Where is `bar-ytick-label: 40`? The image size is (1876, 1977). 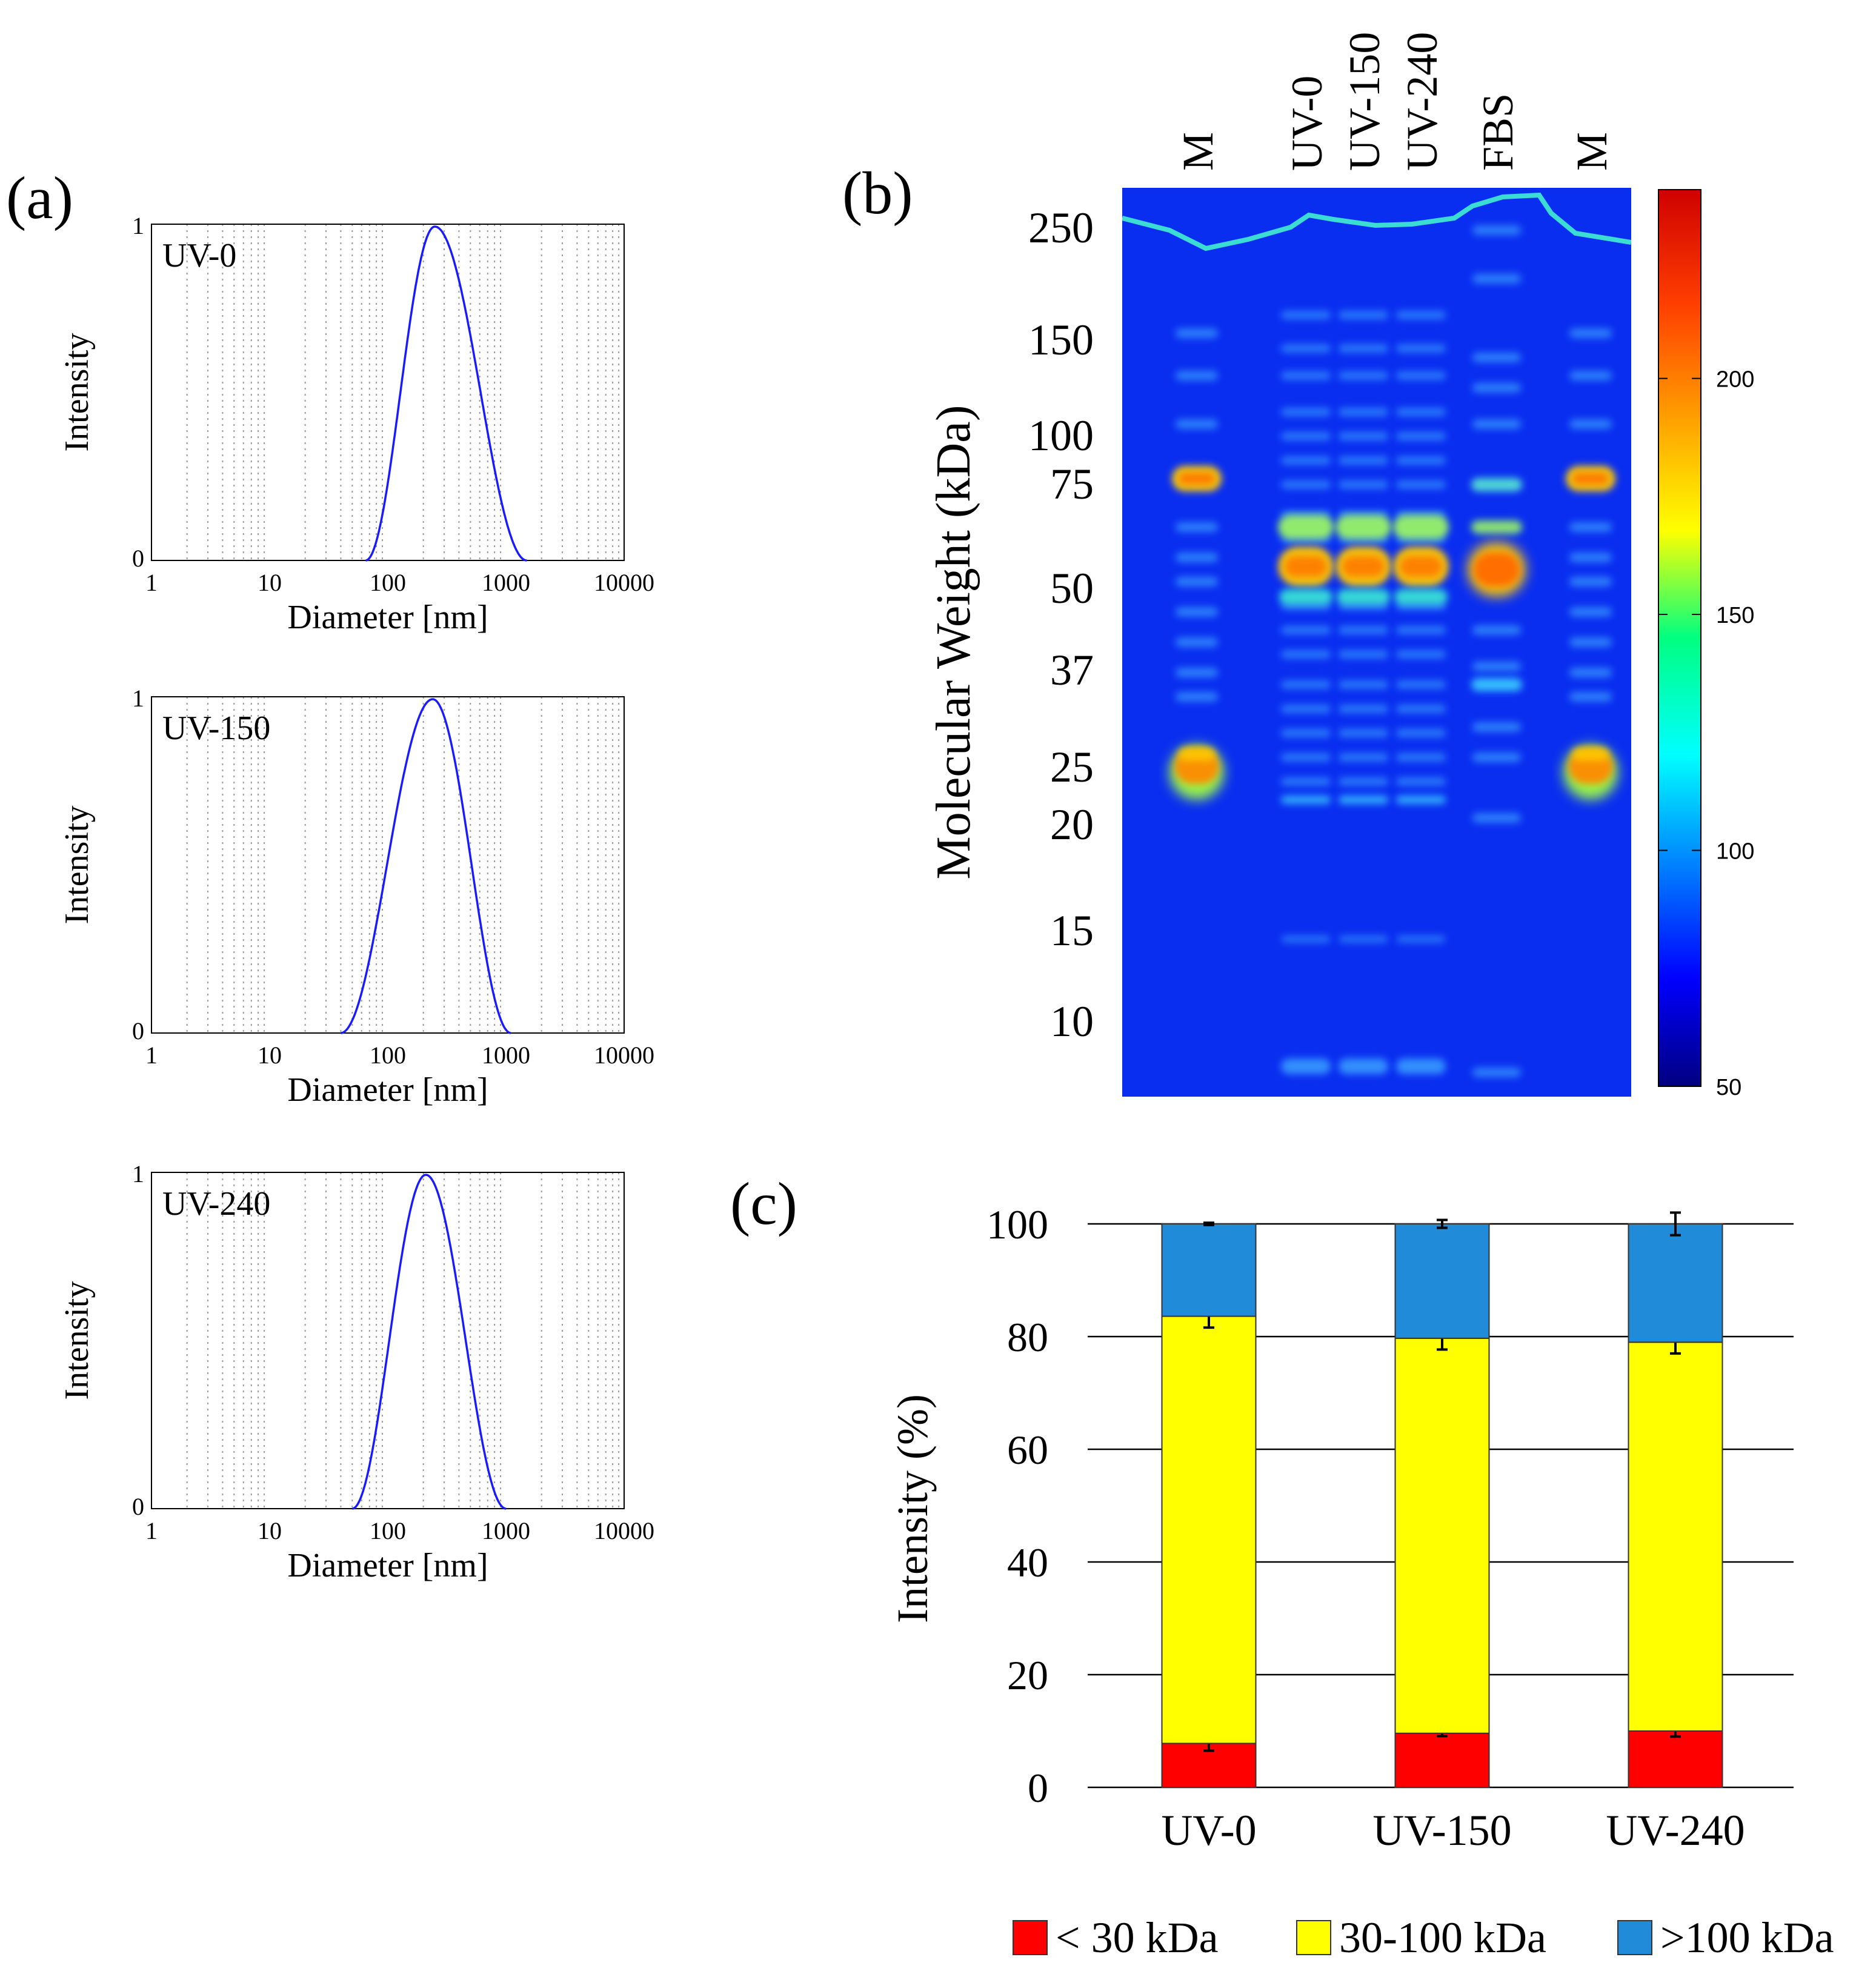
bar-ytick-label: 40 is located at coordinates (1027, 1563).